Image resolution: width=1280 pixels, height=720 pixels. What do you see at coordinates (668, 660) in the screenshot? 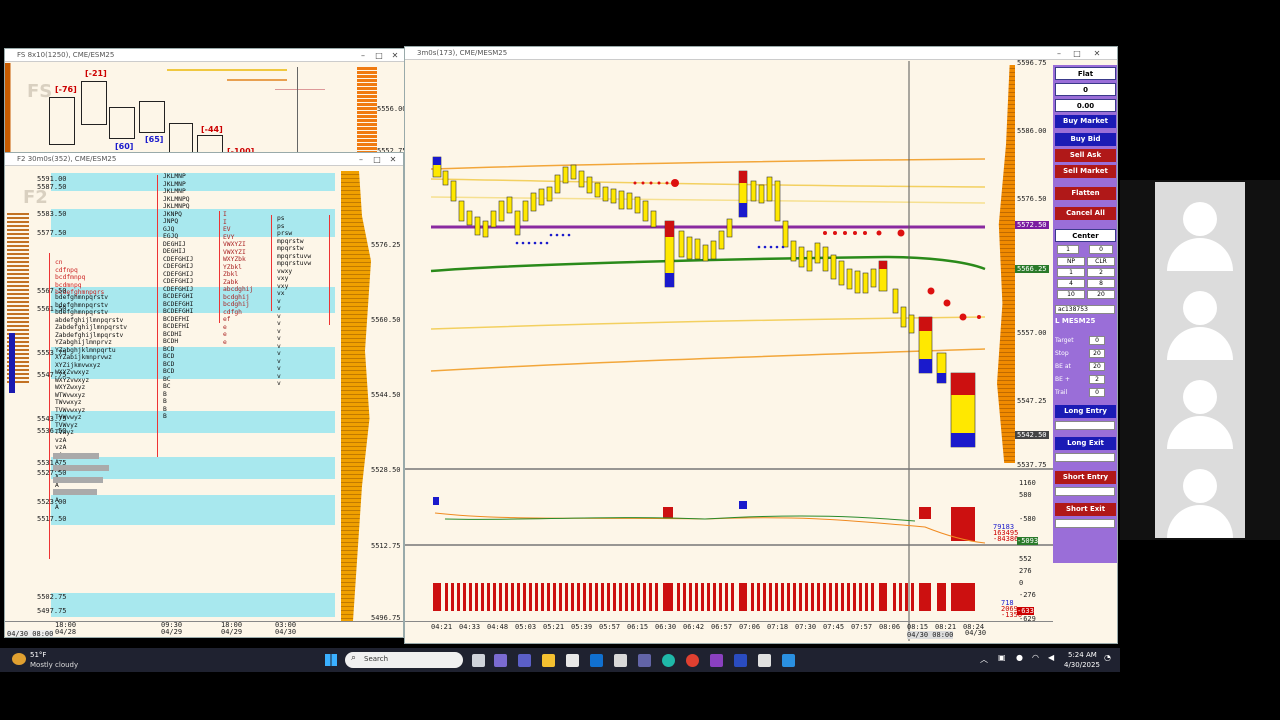
I see `edge-icon` at bounding box center [668, 660].